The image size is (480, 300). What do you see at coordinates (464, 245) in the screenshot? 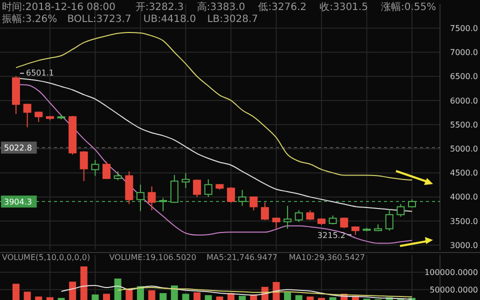
I see `y-tick-label: 3000.0` at bounding box center [464, 245].